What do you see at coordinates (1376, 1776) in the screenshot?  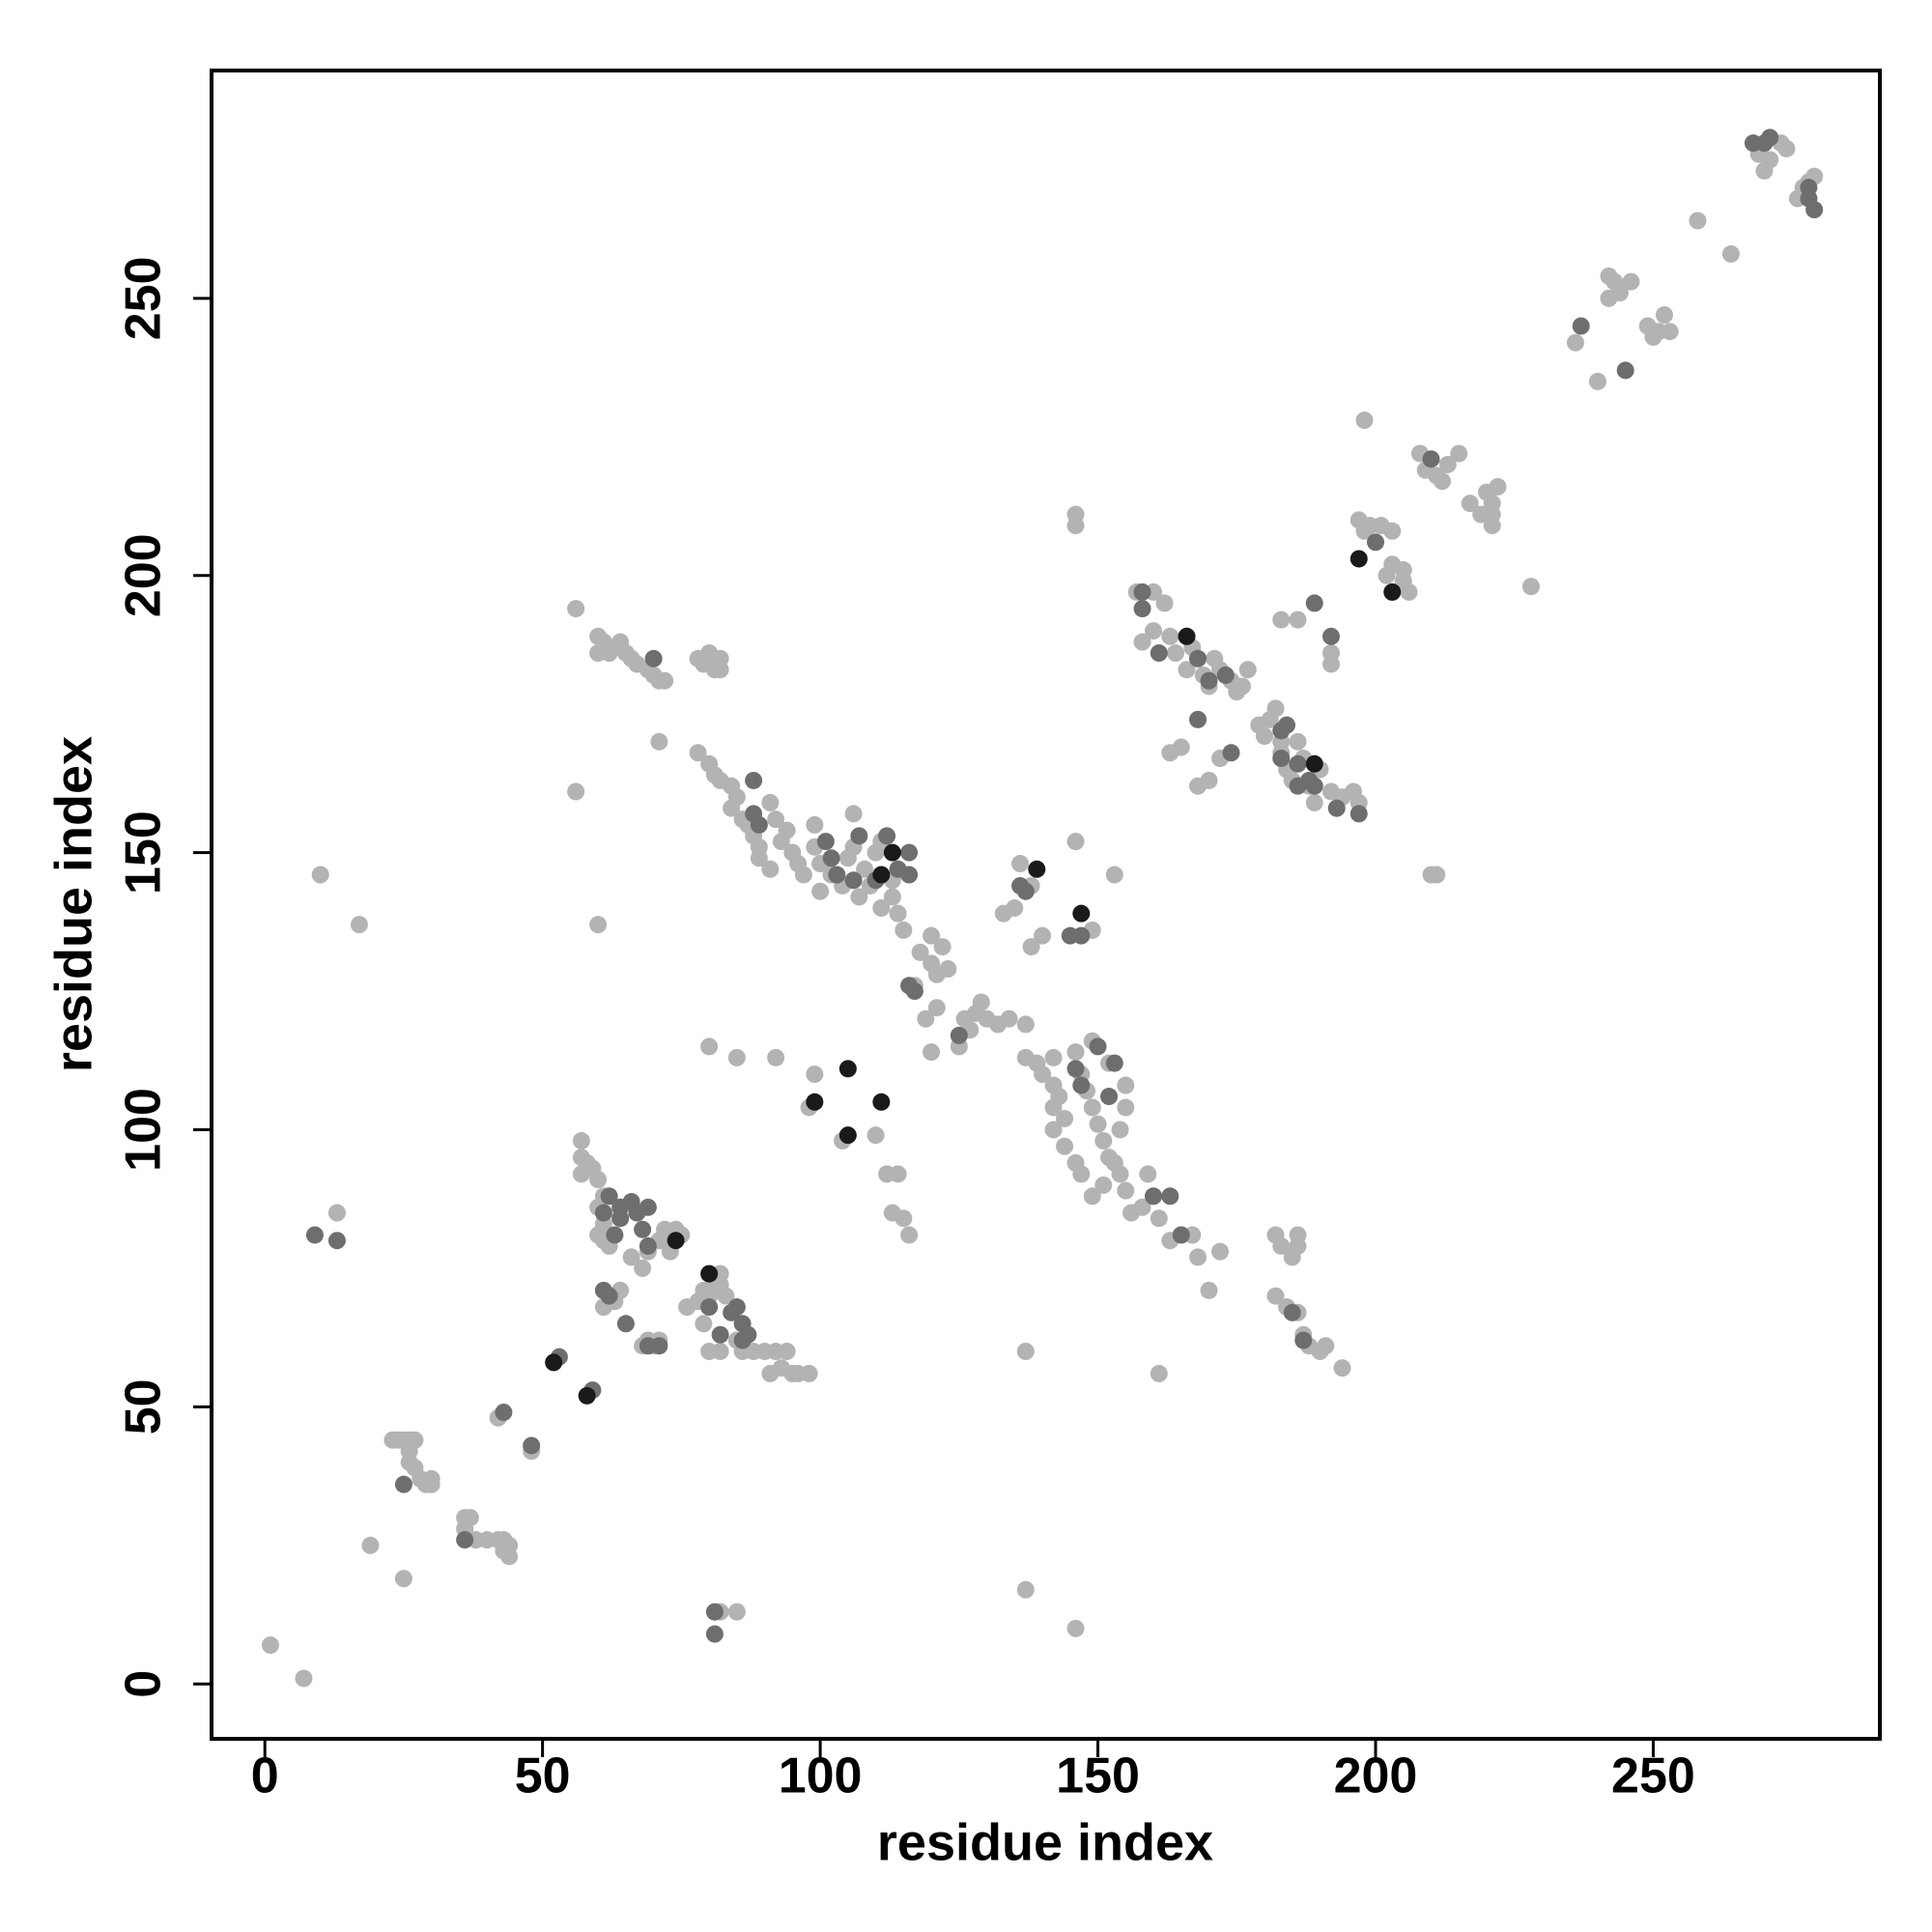 I see `x-tick-label: 200` at bounding box center [1376, 1776].